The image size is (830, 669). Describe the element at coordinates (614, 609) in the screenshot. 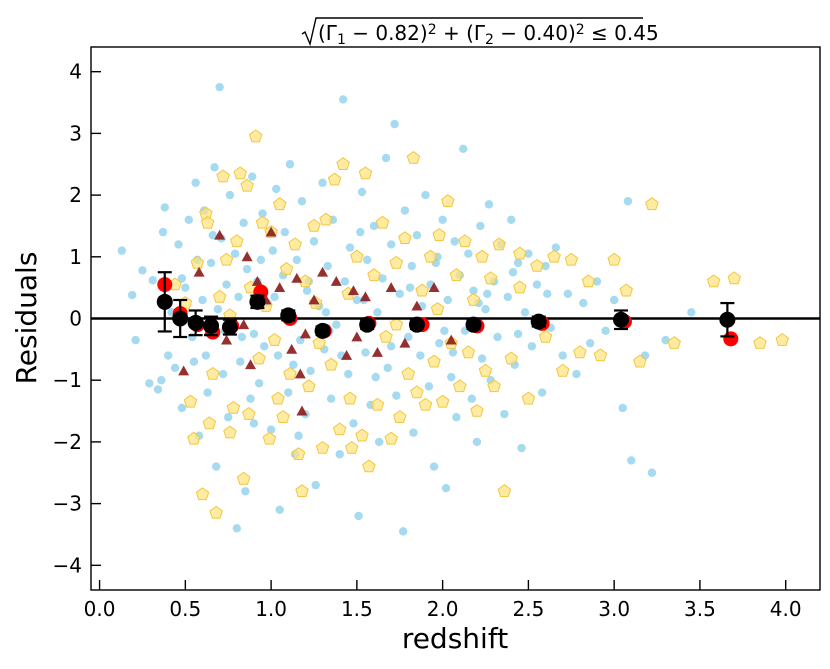

I see `x-tick-label: 3.0` at that location.